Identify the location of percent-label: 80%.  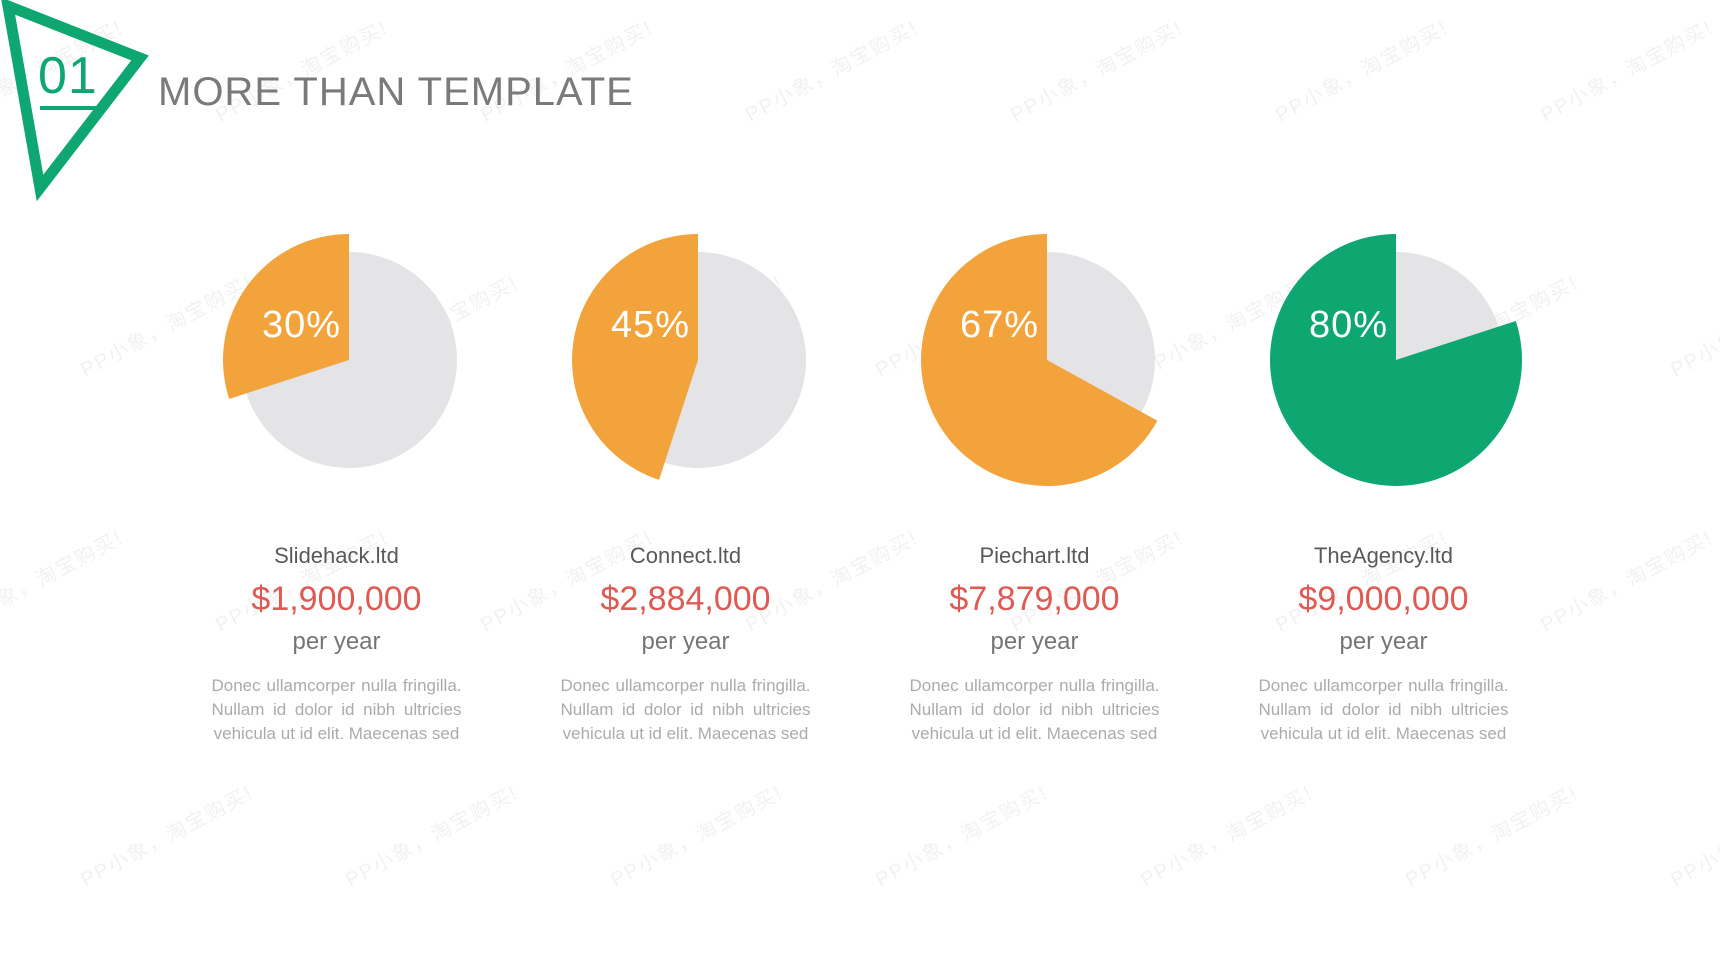
(1348, 325).